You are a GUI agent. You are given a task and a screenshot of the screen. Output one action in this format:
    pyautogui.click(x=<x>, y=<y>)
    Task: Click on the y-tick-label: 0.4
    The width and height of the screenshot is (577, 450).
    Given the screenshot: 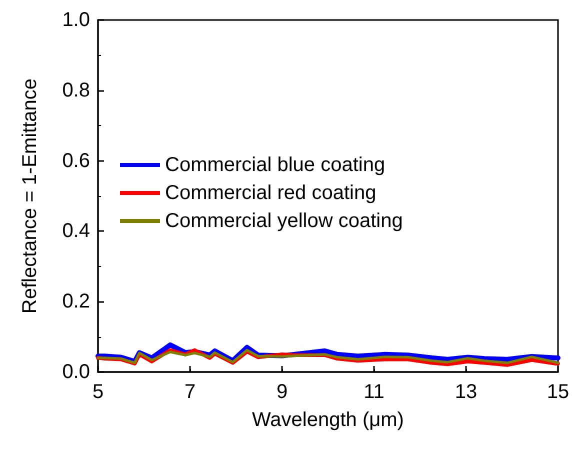 What is the action you would take?
    pyautogui.click(x=76, y=231)
    